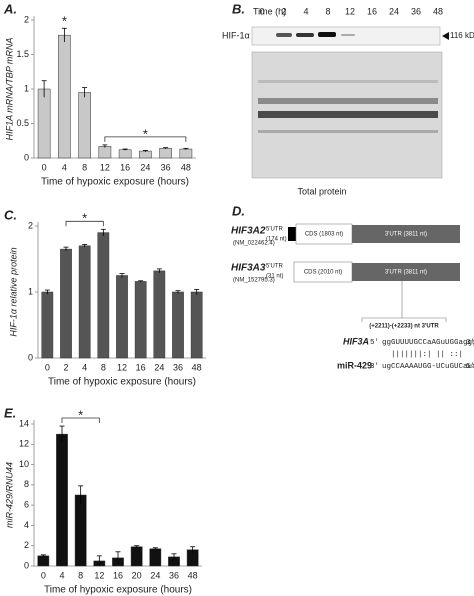 This screenshot has height=596, width=474. I want to click on utr5-box, so click(292, 234).